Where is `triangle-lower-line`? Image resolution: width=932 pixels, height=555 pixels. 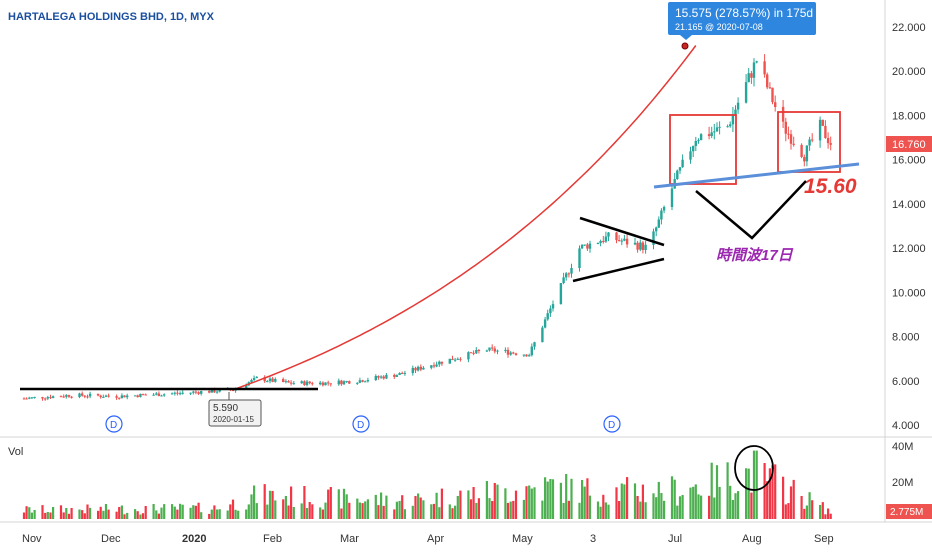
triangle-lower-line is located at coordinates (618, 270).